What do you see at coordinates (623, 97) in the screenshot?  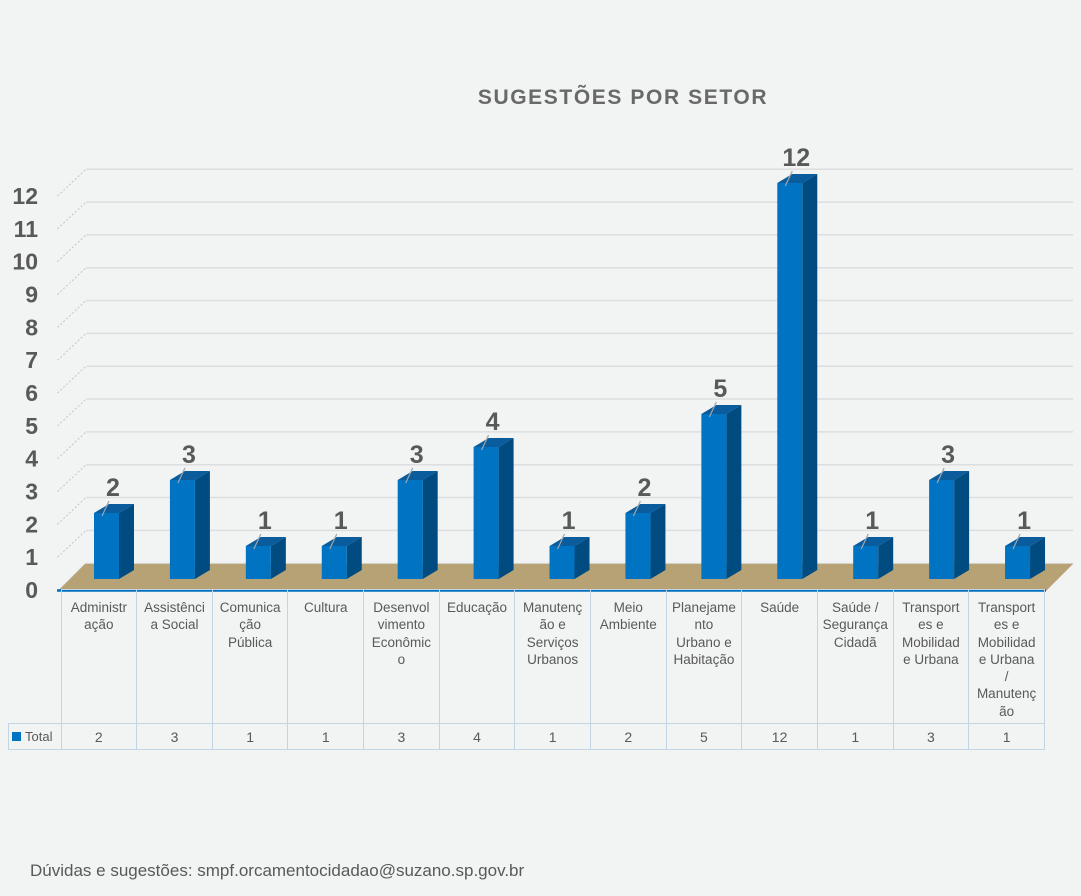 I see `chart-title: SUGESTÕES POR SETOR` at bounding box center [623, 97].